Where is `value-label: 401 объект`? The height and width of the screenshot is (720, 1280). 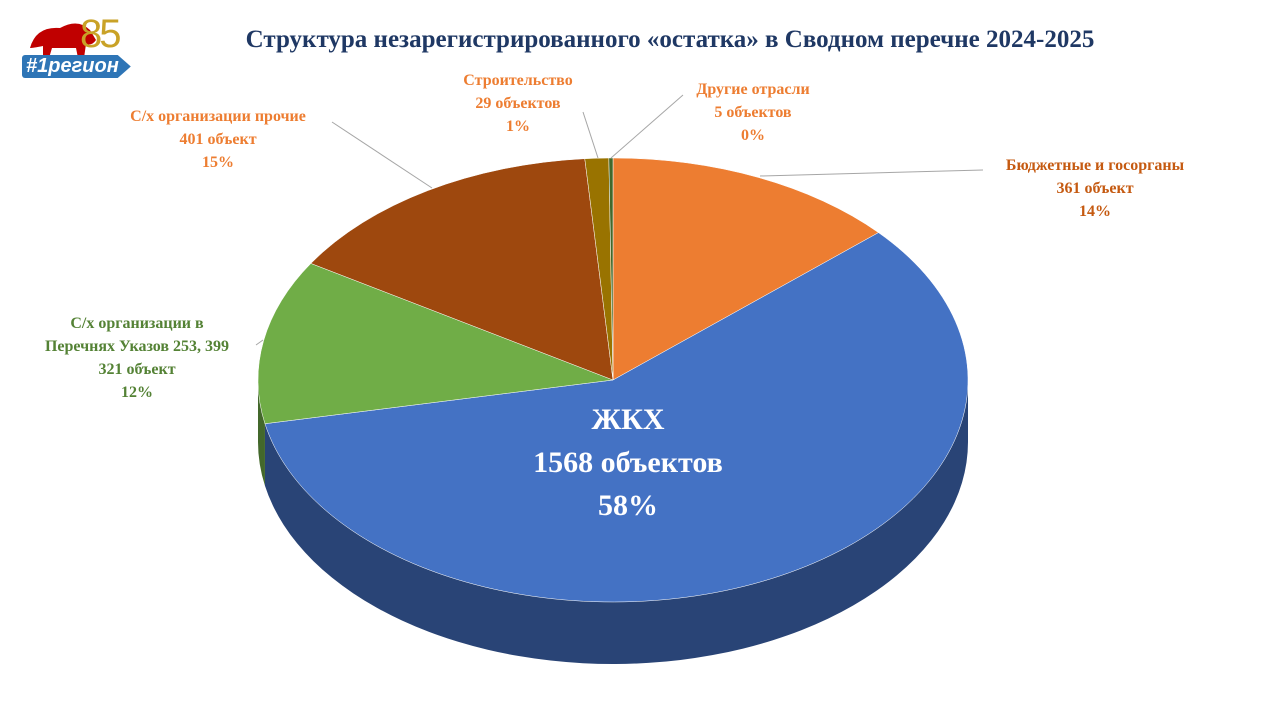 value-label: 401 объект is located at coordinates (218, 139).